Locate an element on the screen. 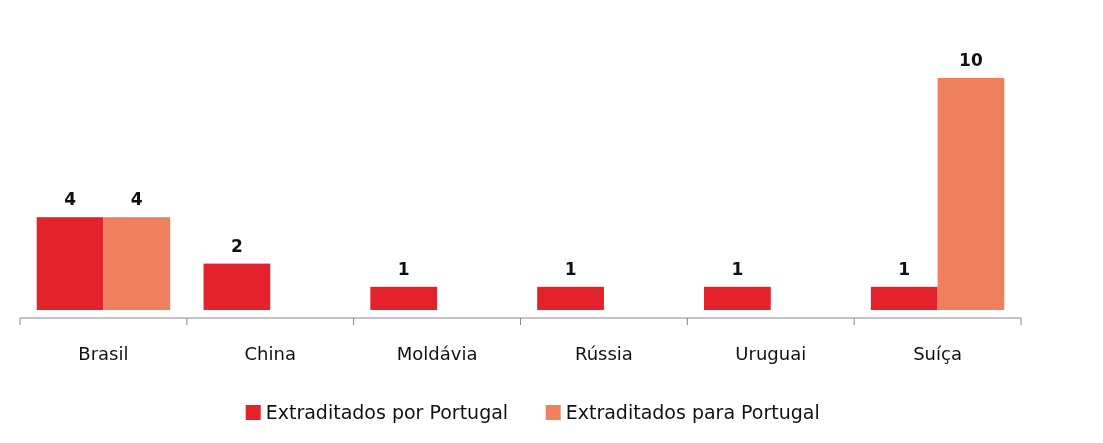  x-tick-label: Moldávia is located at coordinates (437, 353).